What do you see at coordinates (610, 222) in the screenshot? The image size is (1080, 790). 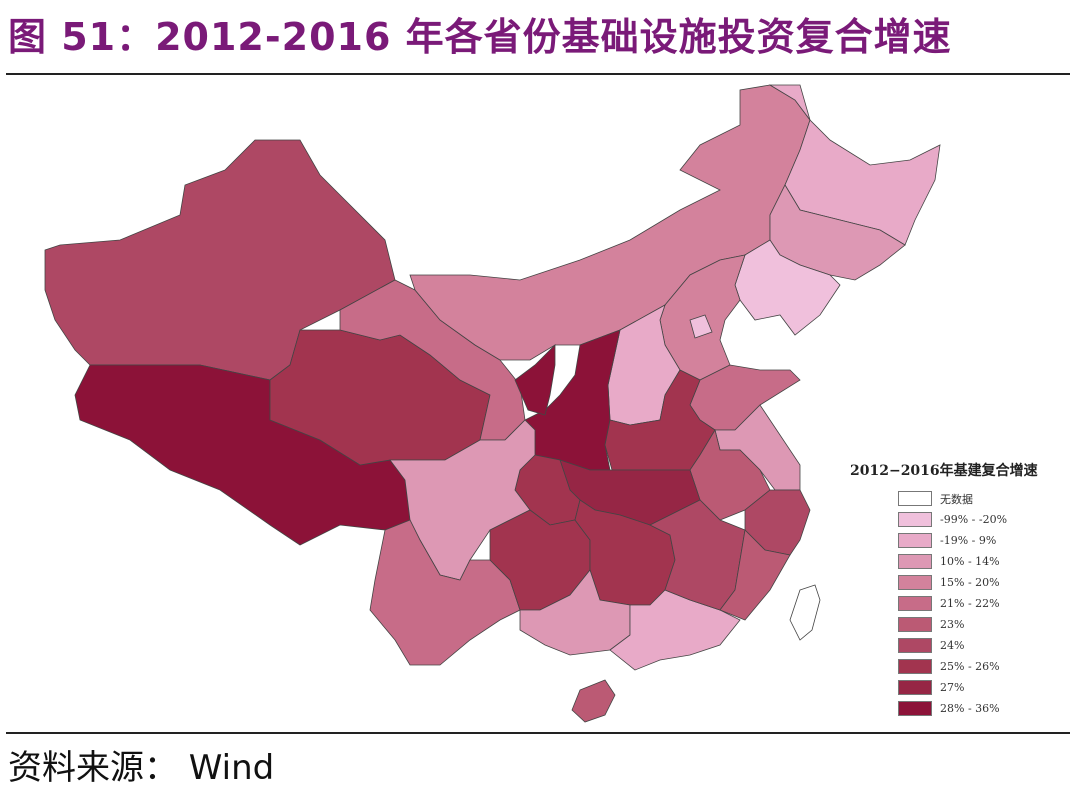 I see `region-inner-mongolia` at bounding box center [610, 222].